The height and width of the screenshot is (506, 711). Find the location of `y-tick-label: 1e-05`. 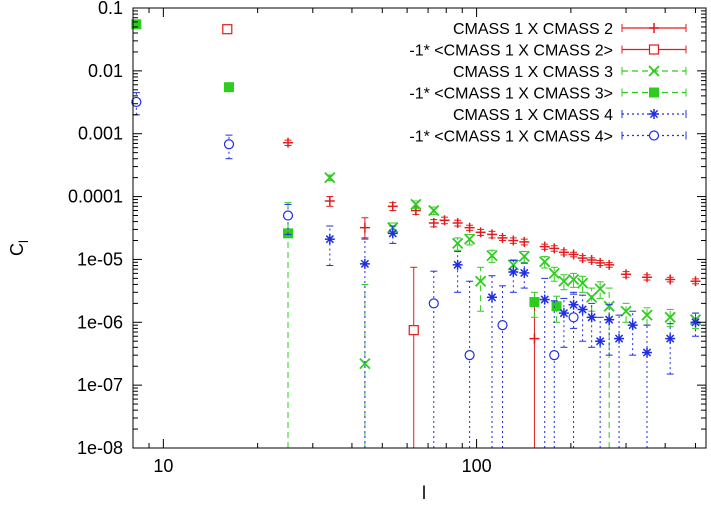

y-tick-label: 1e-05 is located at coordinates (100, 259).